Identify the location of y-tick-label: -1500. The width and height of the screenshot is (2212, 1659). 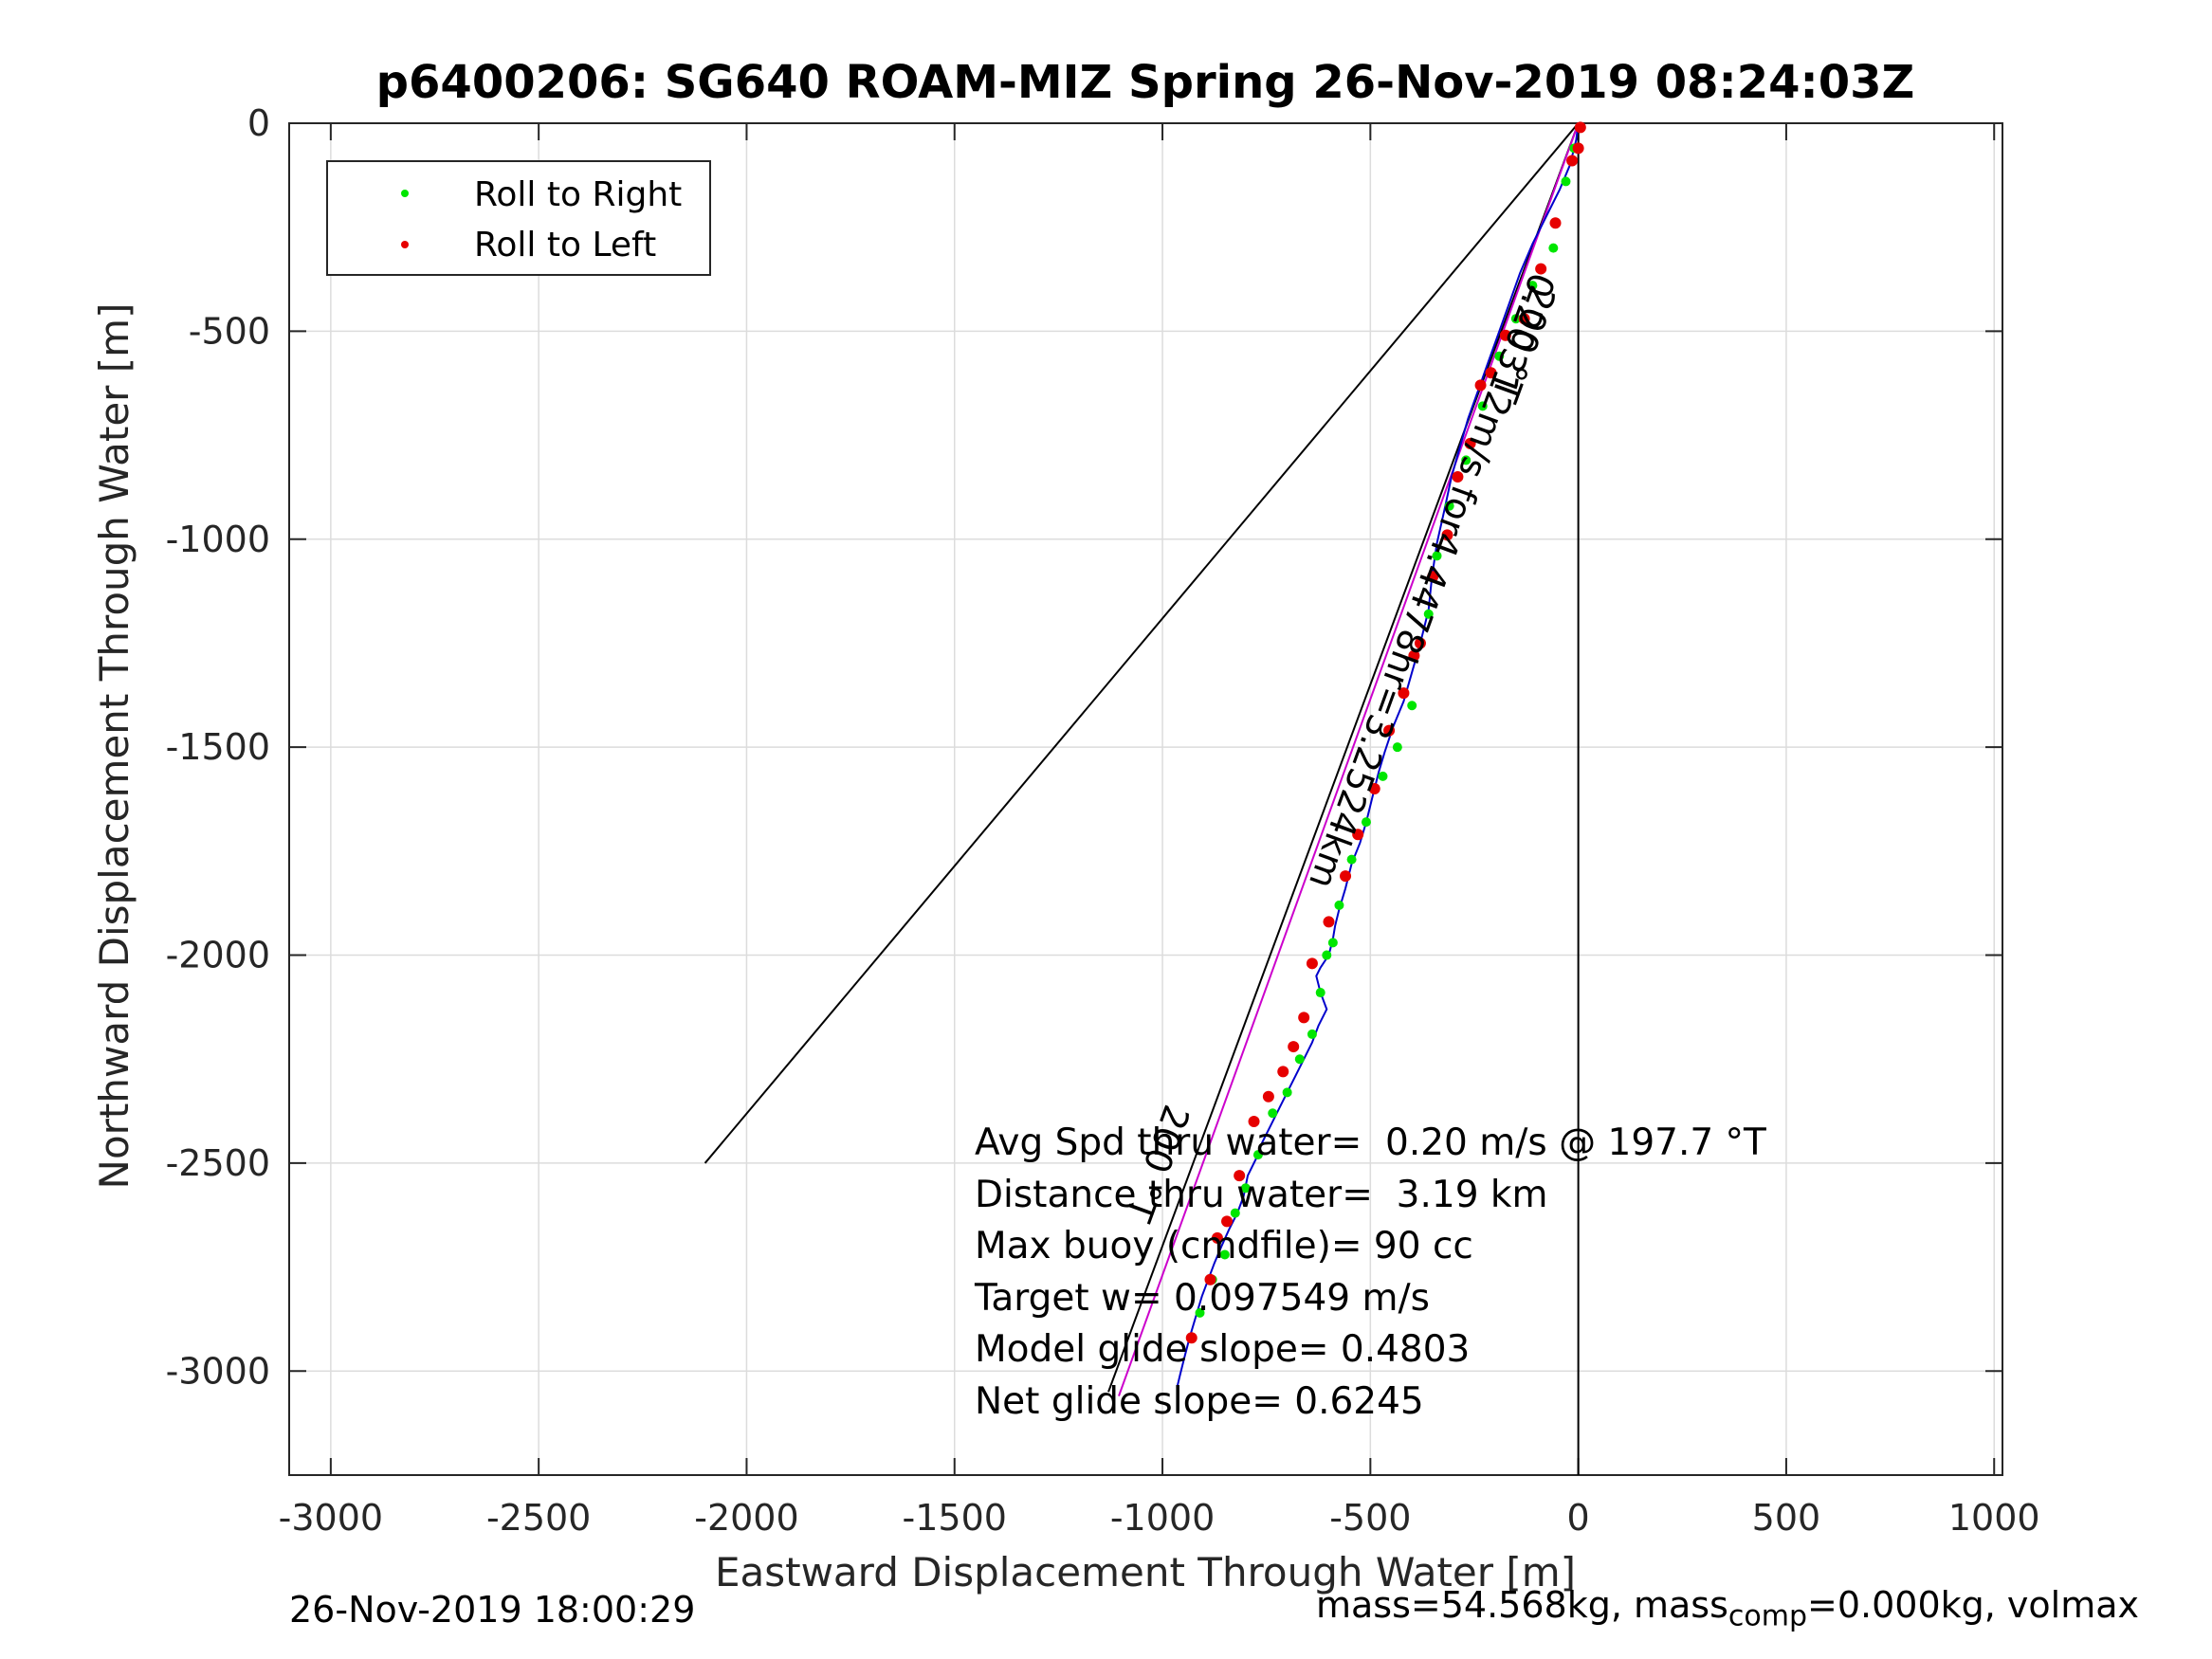
(218, 747).